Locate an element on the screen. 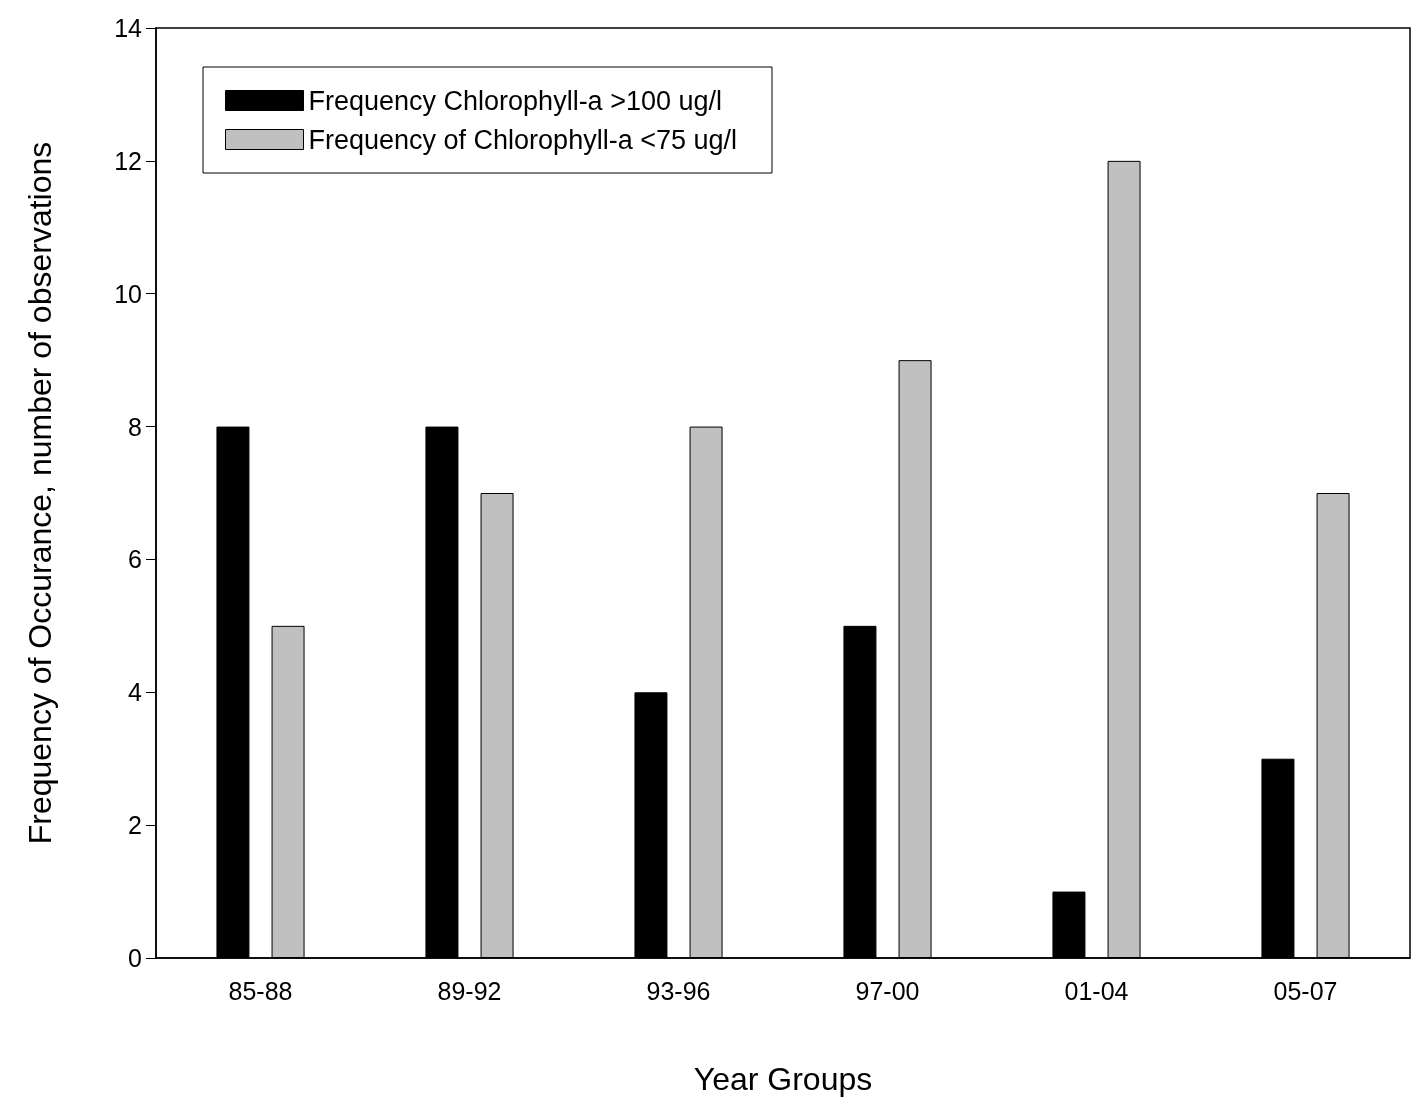 Image resolution: width=1425 pixels, height=1110 pixels. y-tick-label: 0 is located at coordinates (135, 958).